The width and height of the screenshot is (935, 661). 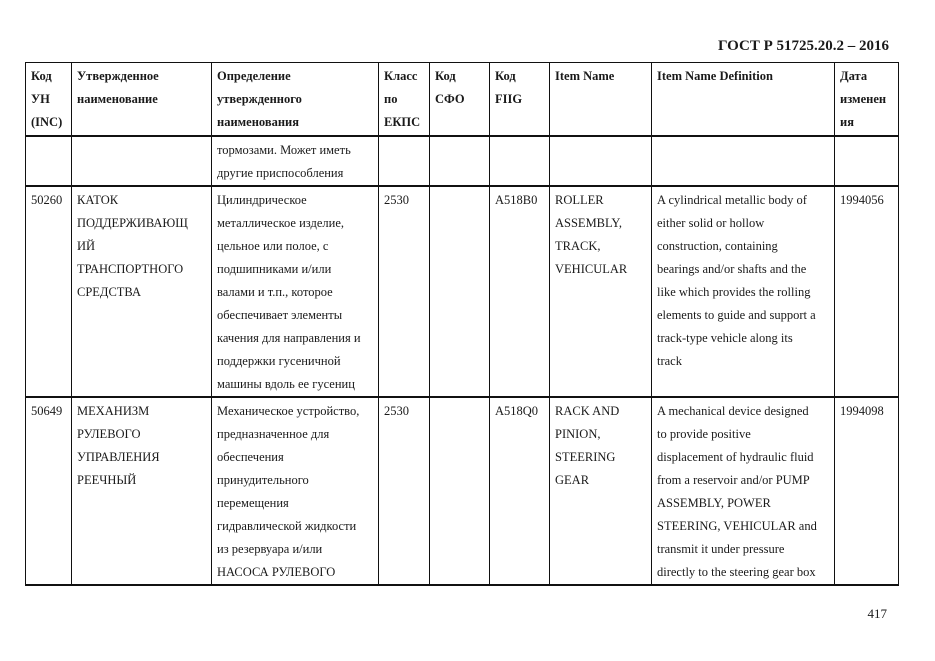 I want to click on item-name-text: Item Name, so click(x=585, y=76).